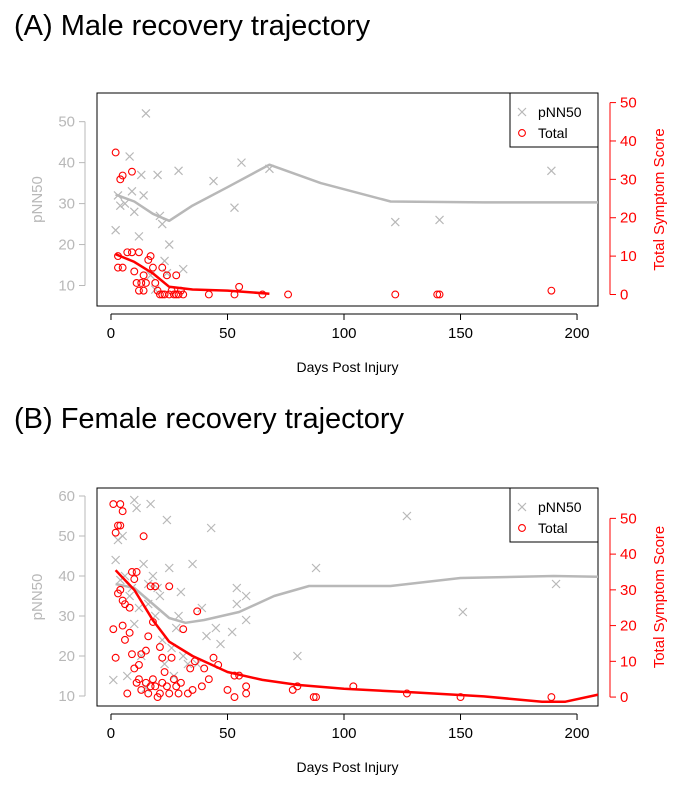 The width and height of the screenshot is (700, 787). I want to click on chart-1-x-tick-label: 200, so click(577, 733).